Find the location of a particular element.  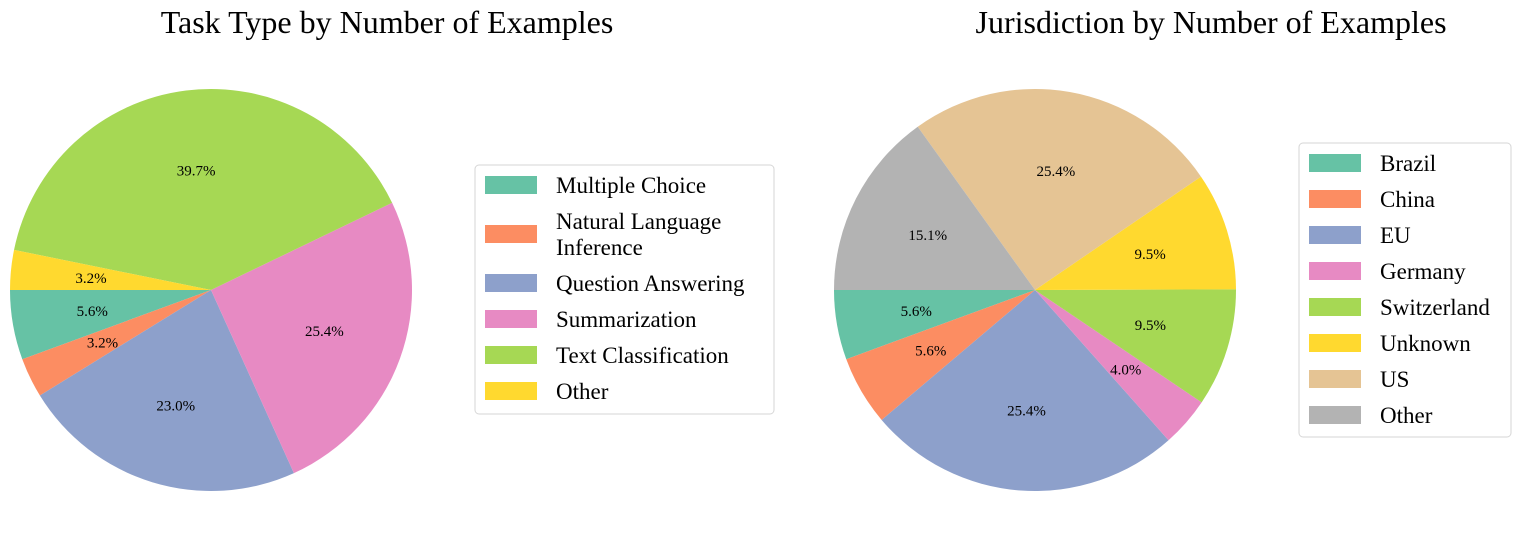

legend-label-us: US is located at coordinates (1394, 379).